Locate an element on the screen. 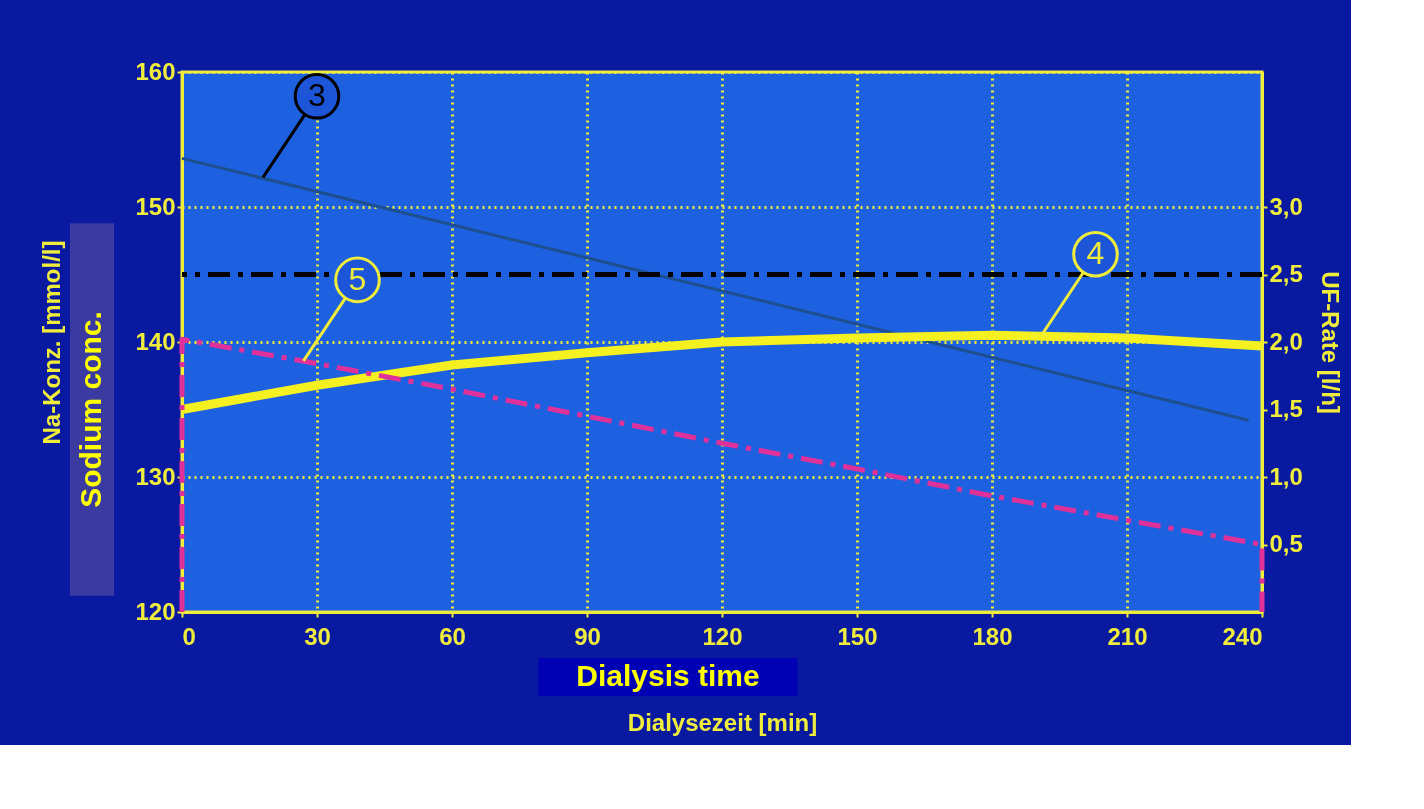  x-tick-label: 150 is located at coordinates (857, 636).